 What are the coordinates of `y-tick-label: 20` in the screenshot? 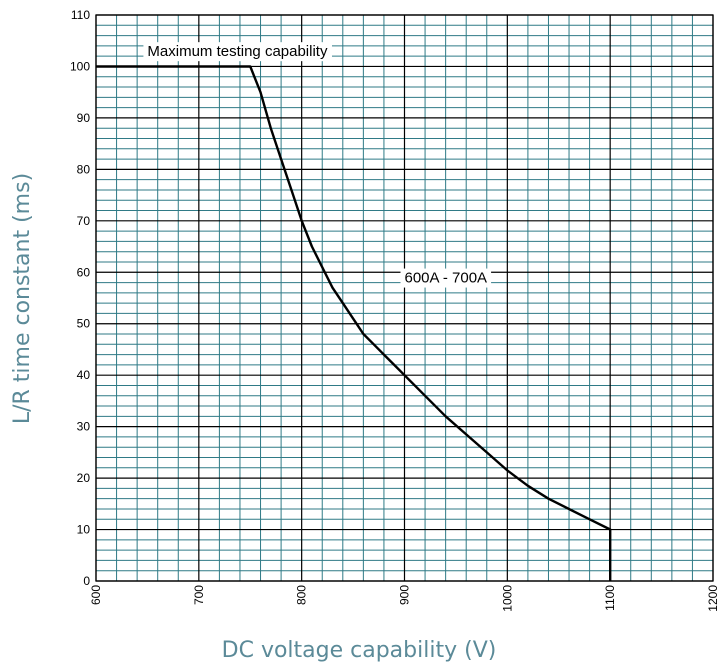 It's located at (84, 478).